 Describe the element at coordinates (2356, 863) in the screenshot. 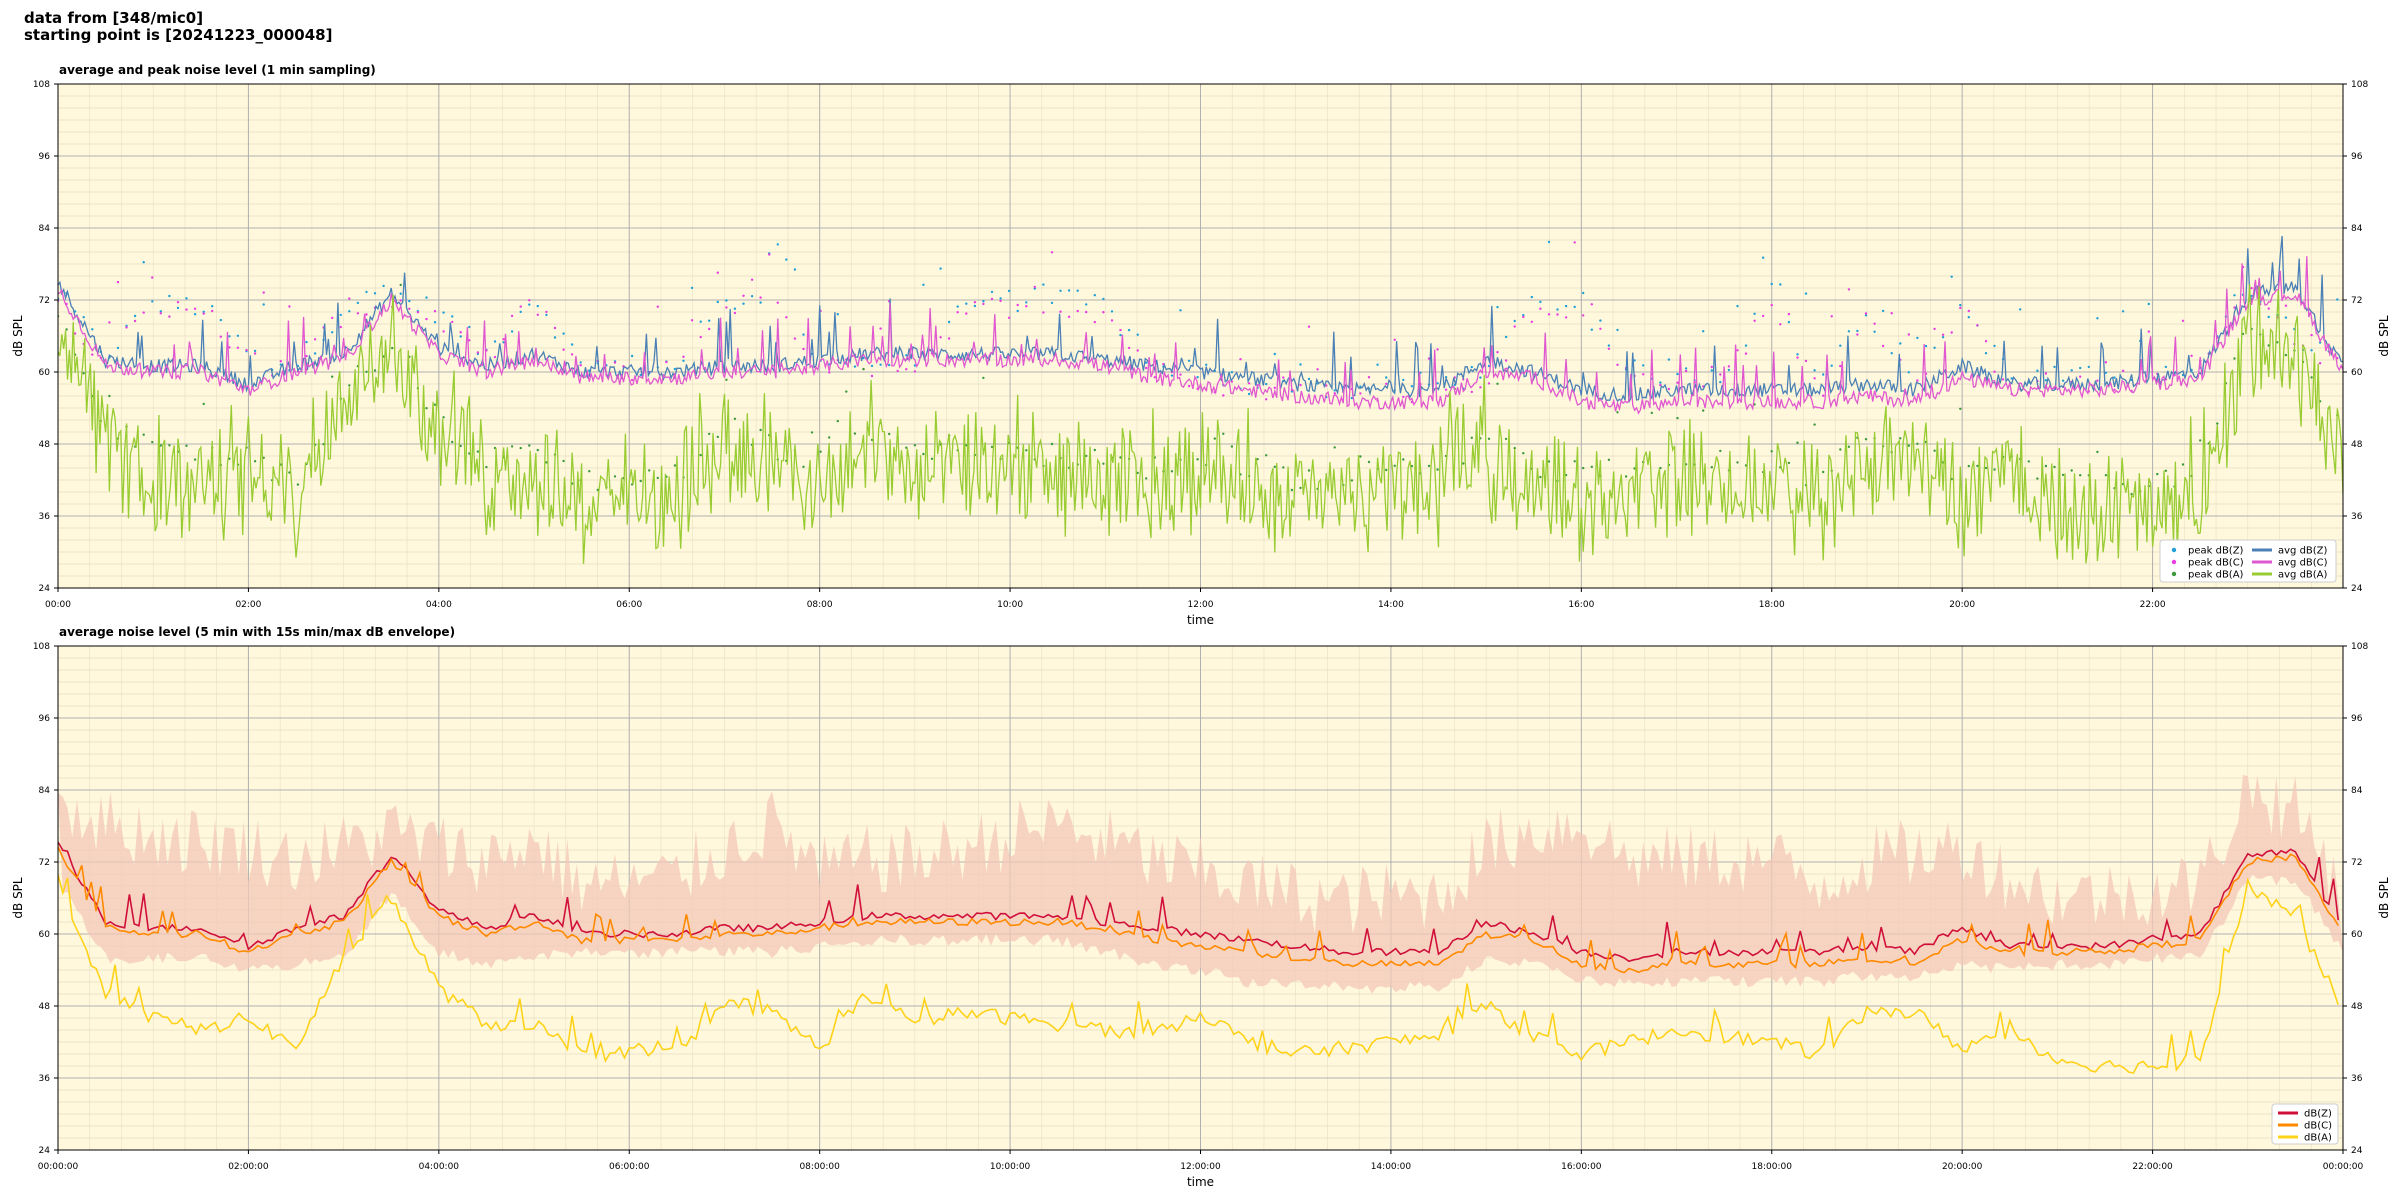

I see `y-tick-label-right: 72` at that location.